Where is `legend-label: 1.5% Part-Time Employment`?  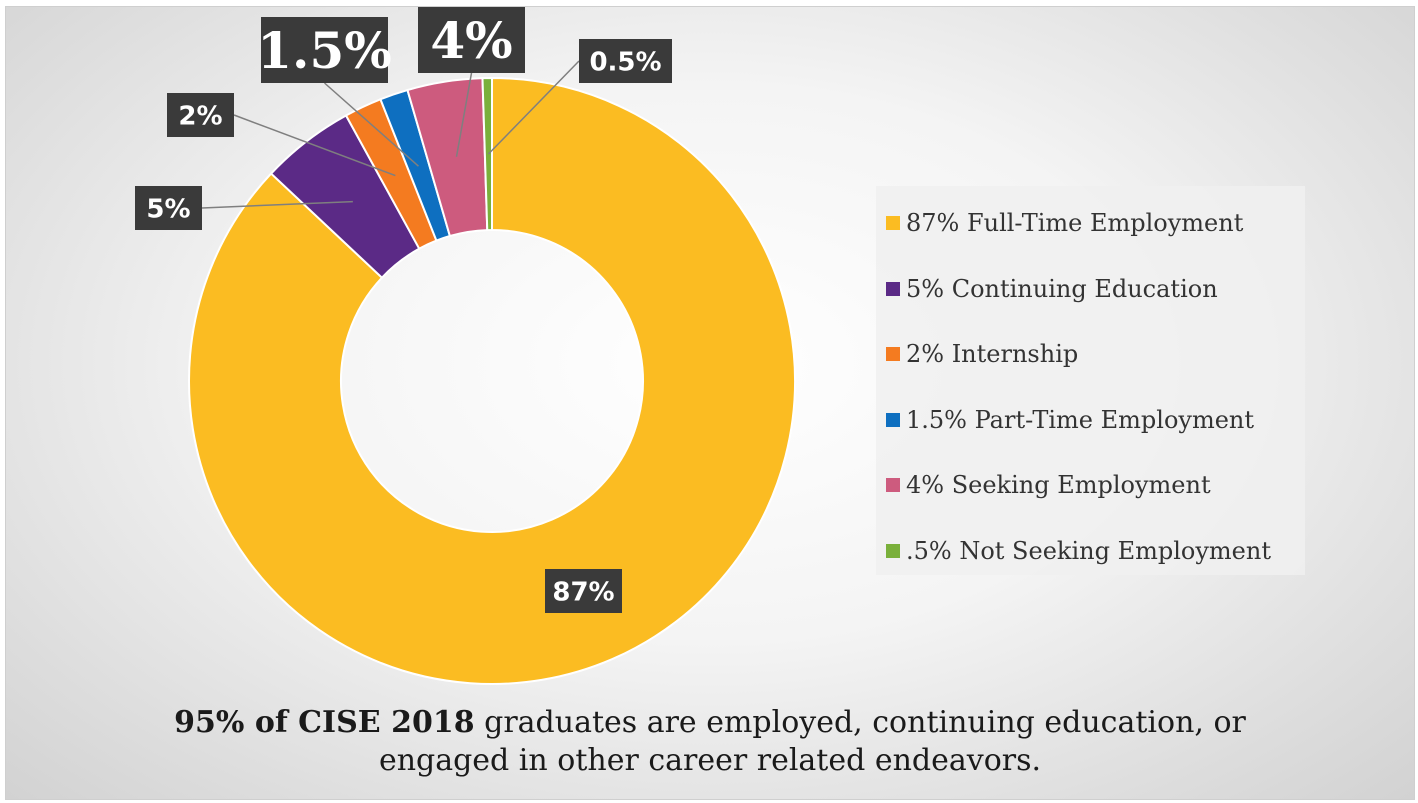
legend-label: 1.5% Part-Time Employment is located at coordinates (1080, 419).